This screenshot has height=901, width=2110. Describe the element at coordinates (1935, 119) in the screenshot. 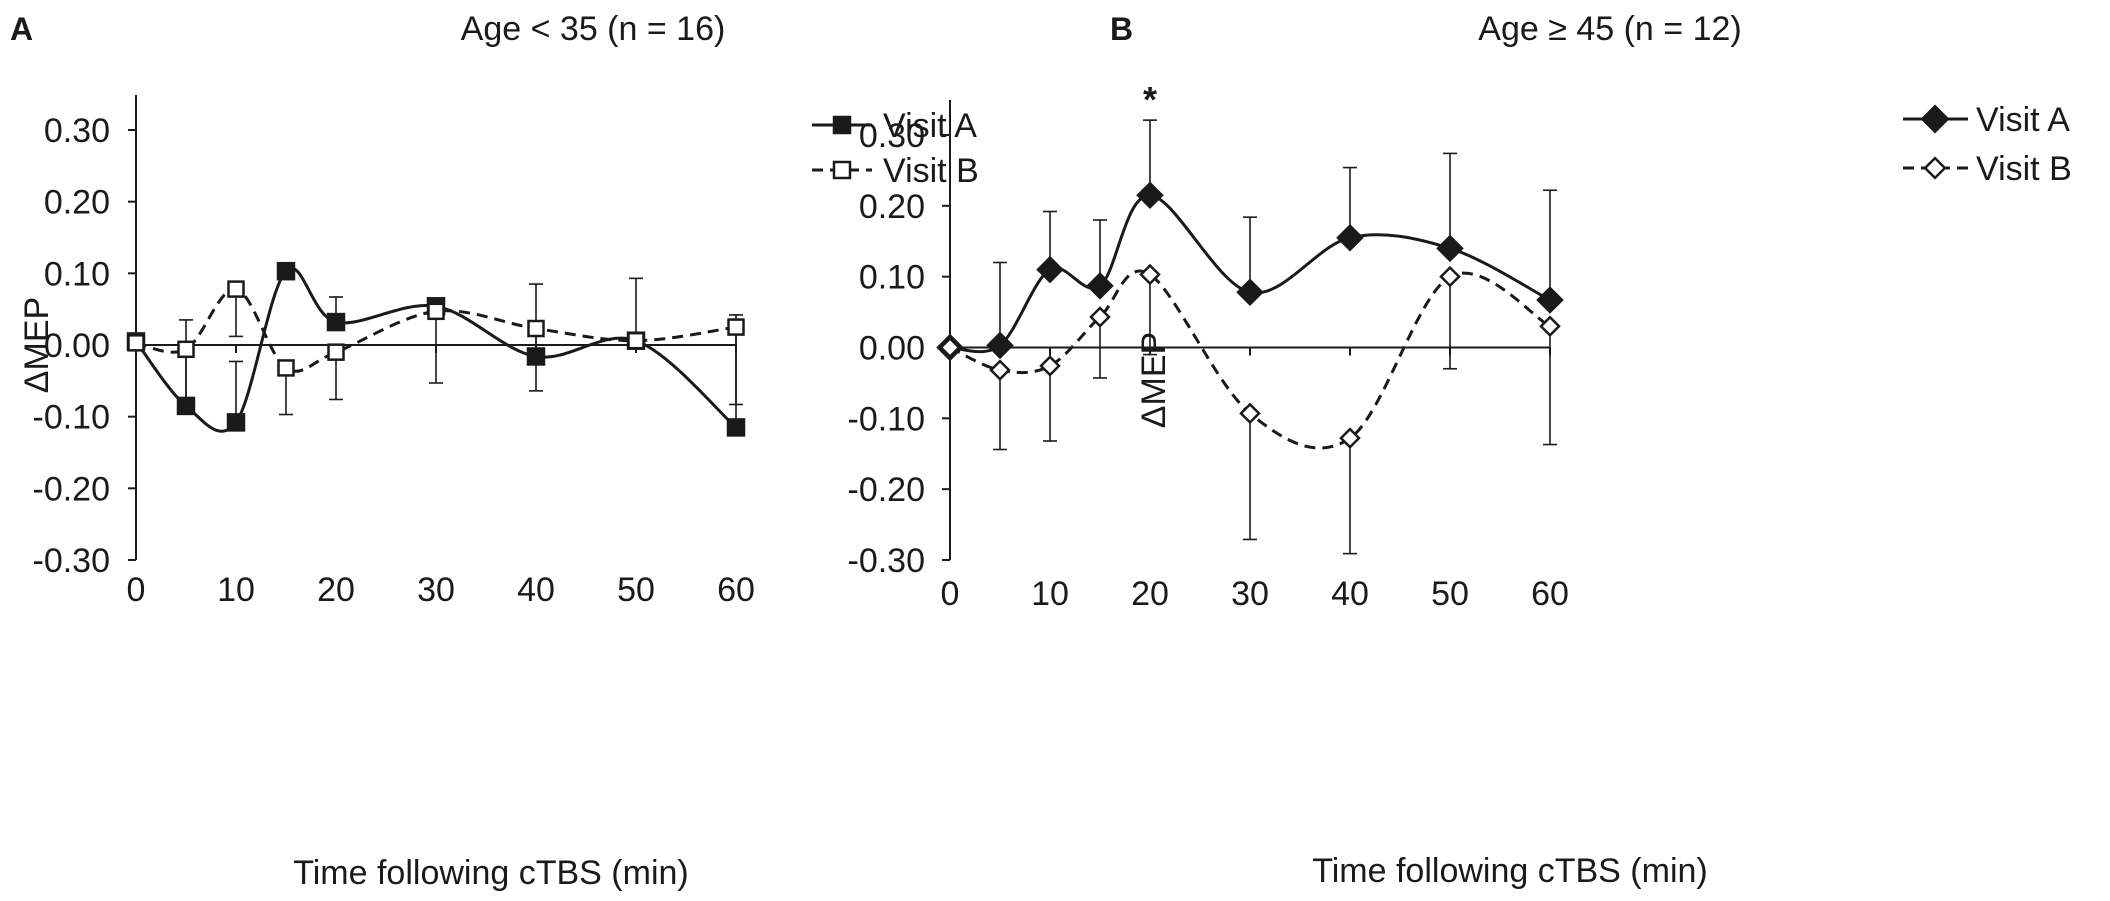

I see `diamond-filled-marker-icon` at that location.